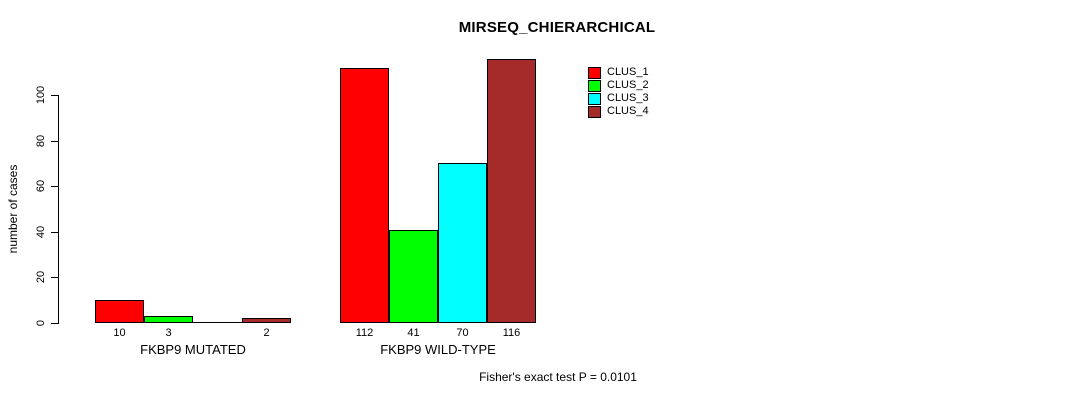 The image size is (1090, 400). Describe the element at coordinates (462, 243) in the screenshot. I see `bar-clus_3-wild-type` at that location.